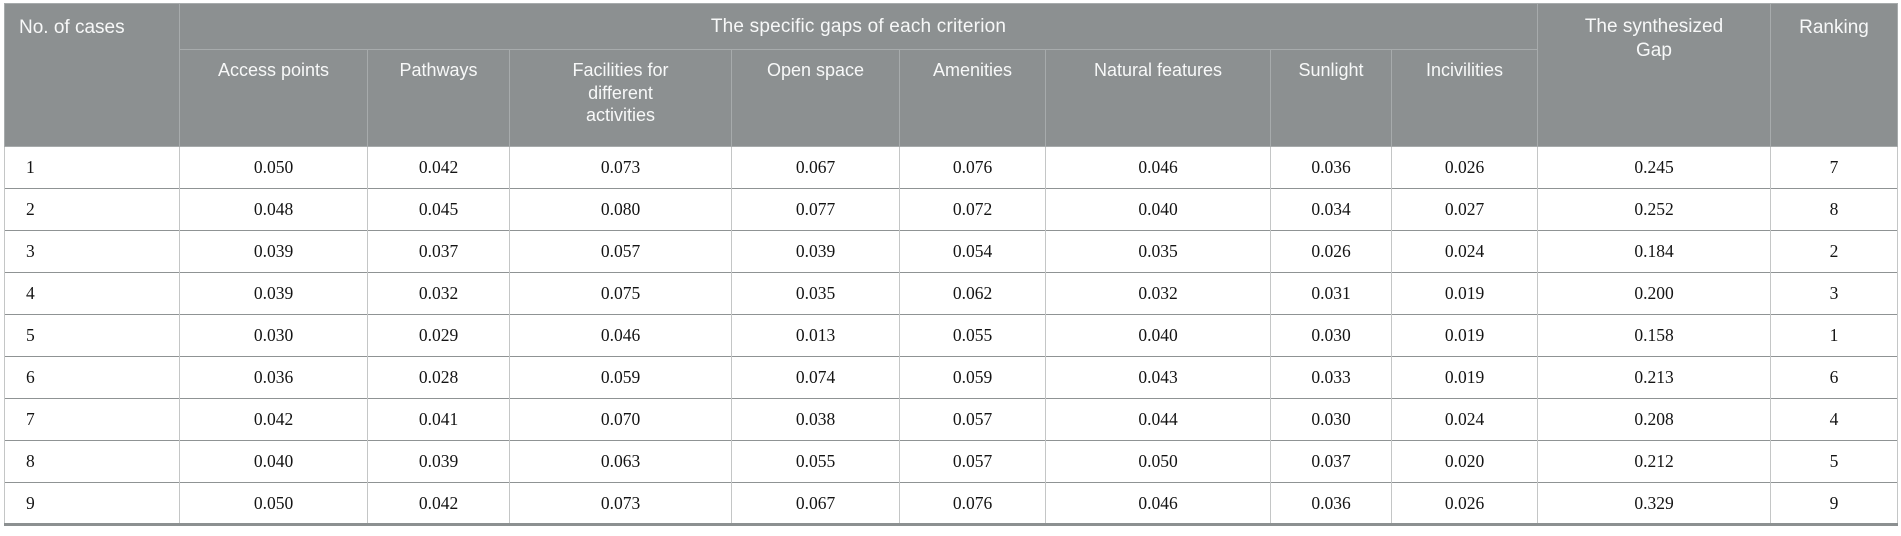  I want to click on cell-synthesized-gap: 0.213, so click(1654, 377).